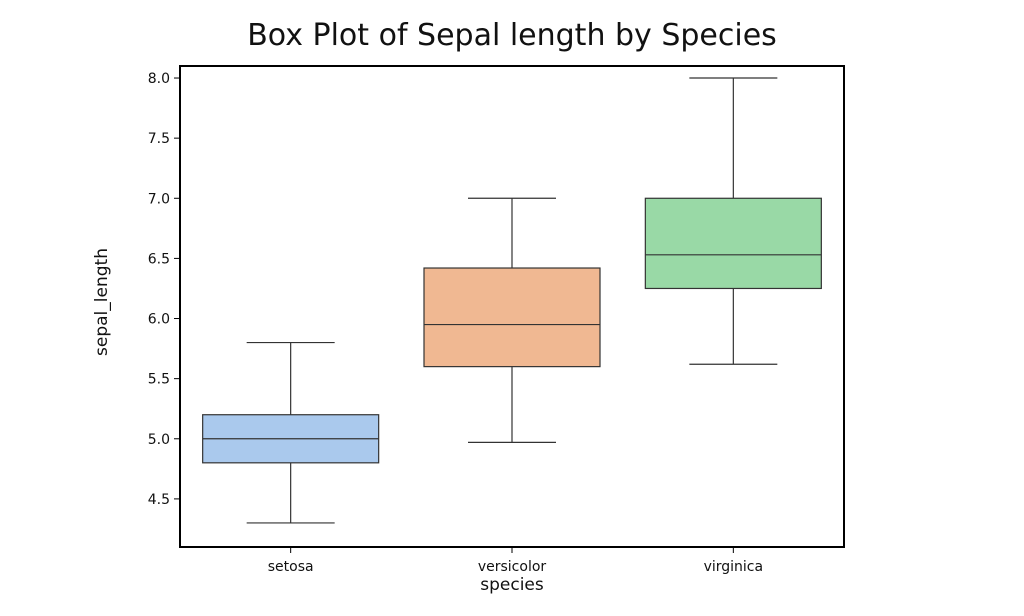 The image size is (1024, 616). I want to click on y-tick-label: 6.5, so click(159, 259).